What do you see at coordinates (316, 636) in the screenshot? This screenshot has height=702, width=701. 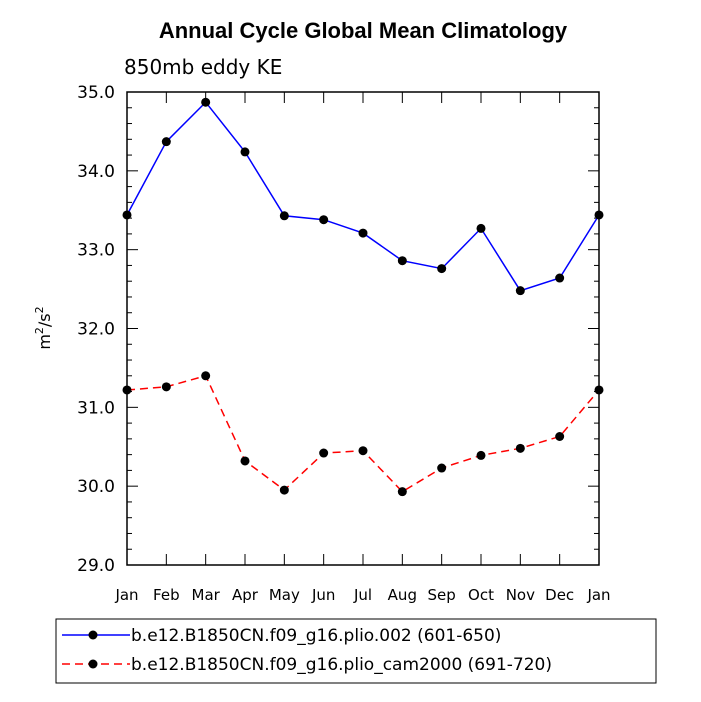 I see `legend-label-series-1: b.e12.B1850CN.f09_g16.plio.002 (601-650)` at bounding box center [316, 636].